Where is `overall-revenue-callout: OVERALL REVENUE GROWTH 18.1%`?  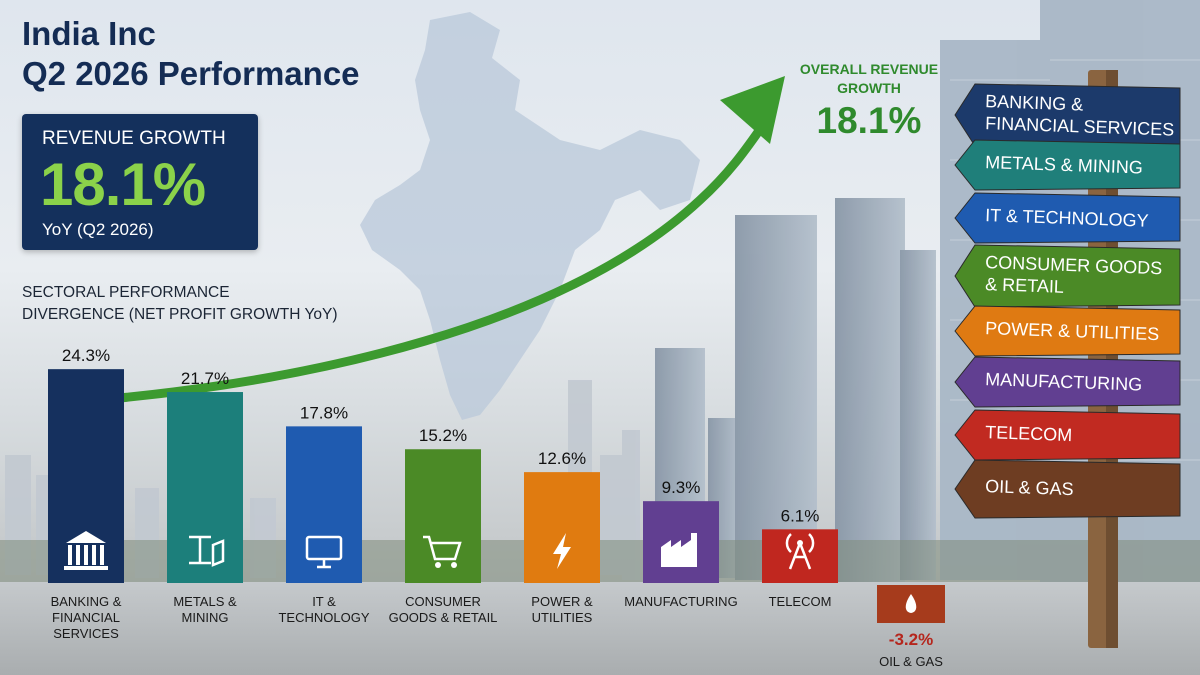 overall-revenue-callout: OVERALL REVENUE GROWTH 18.1% is located at coordinates (869, 102).